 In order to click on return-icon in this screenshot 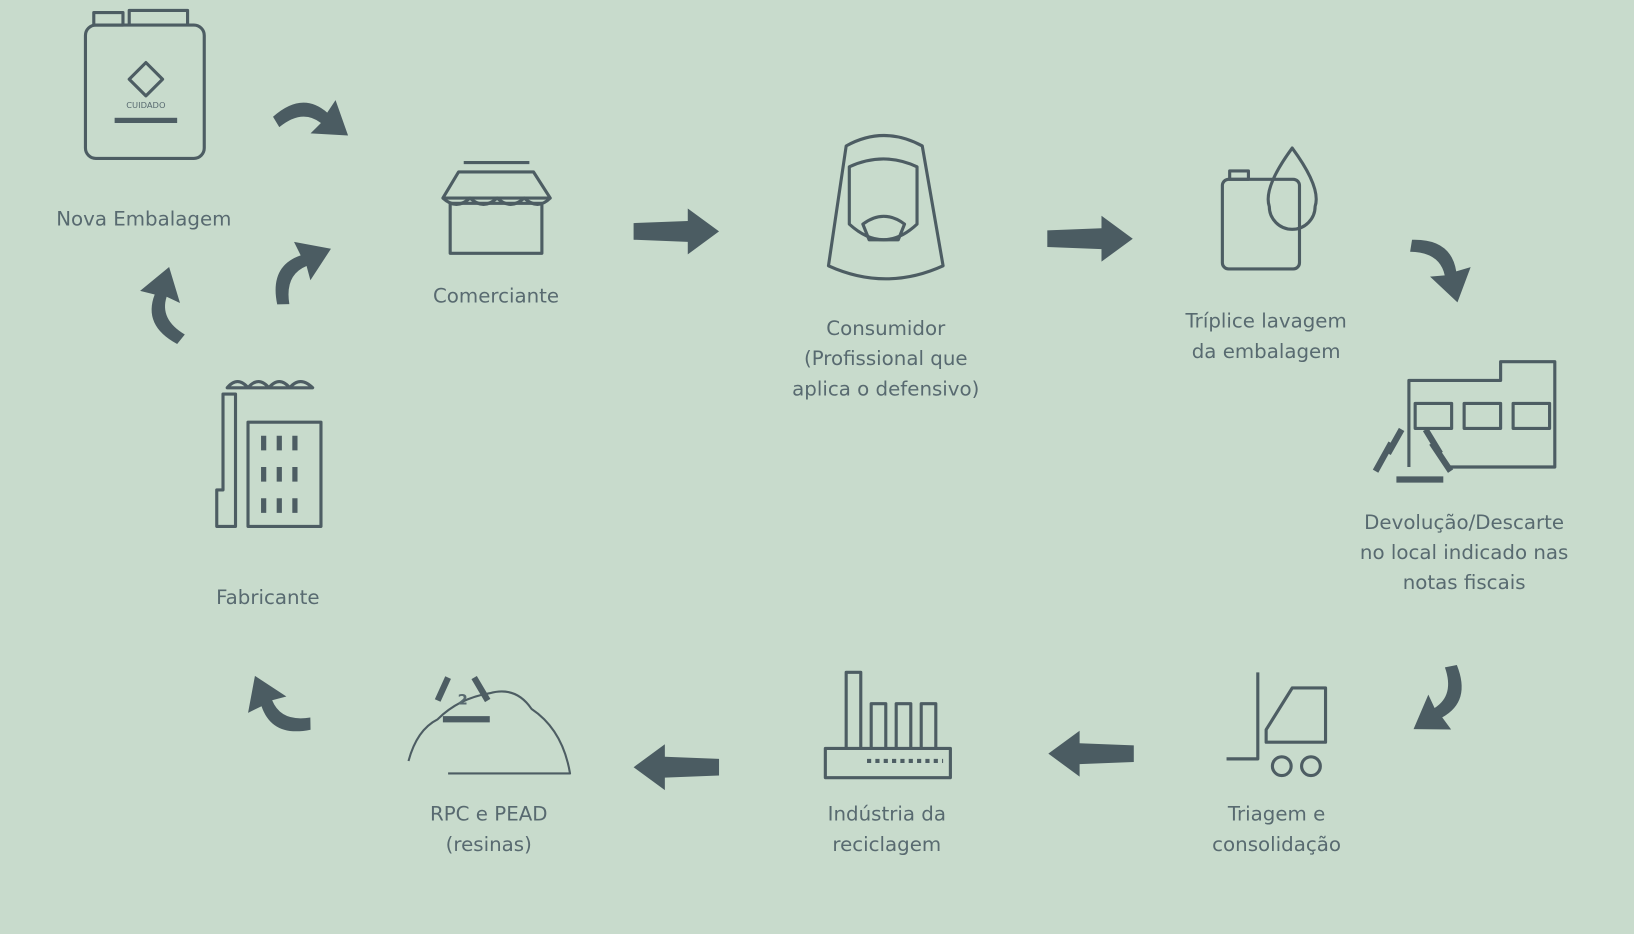, I will do `click(1464, 421)`.